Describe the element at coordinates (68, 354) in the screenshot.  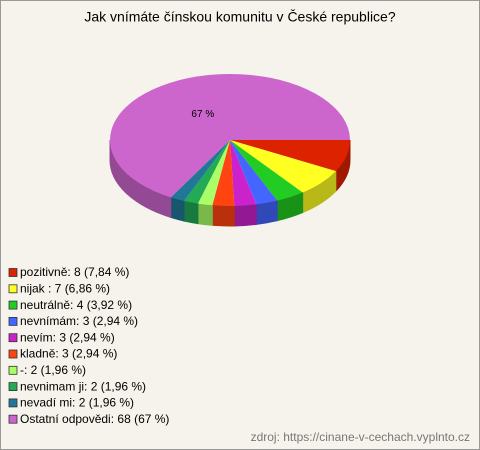
I see `legend-label: kladně: 3 (2,94 %)` at that location.